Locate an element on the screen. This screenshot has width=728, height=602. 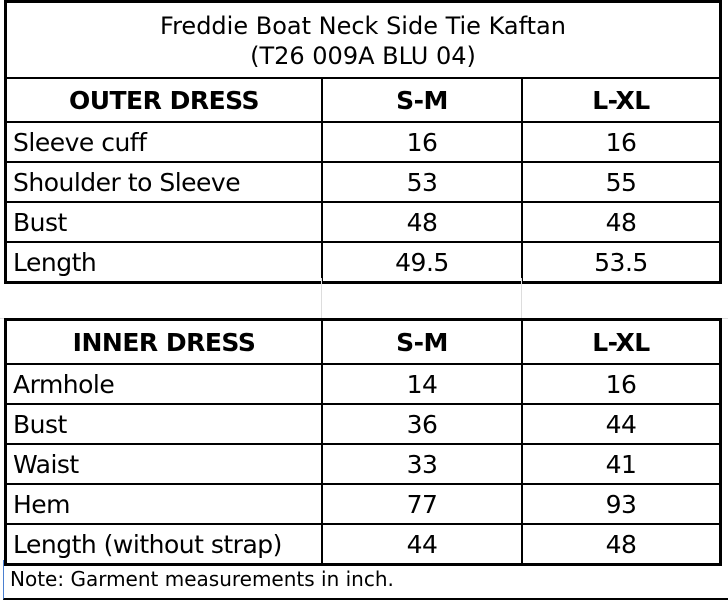
measurement-value: 53 is located at coordinates (423, 182).